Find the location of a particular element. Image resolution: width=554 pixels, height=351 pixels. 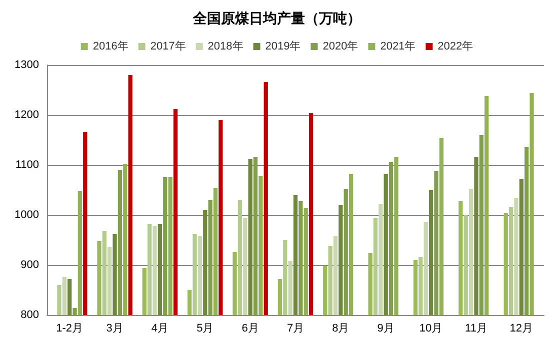

y-tick-label: 1000 is located at coordinates (26, 215).